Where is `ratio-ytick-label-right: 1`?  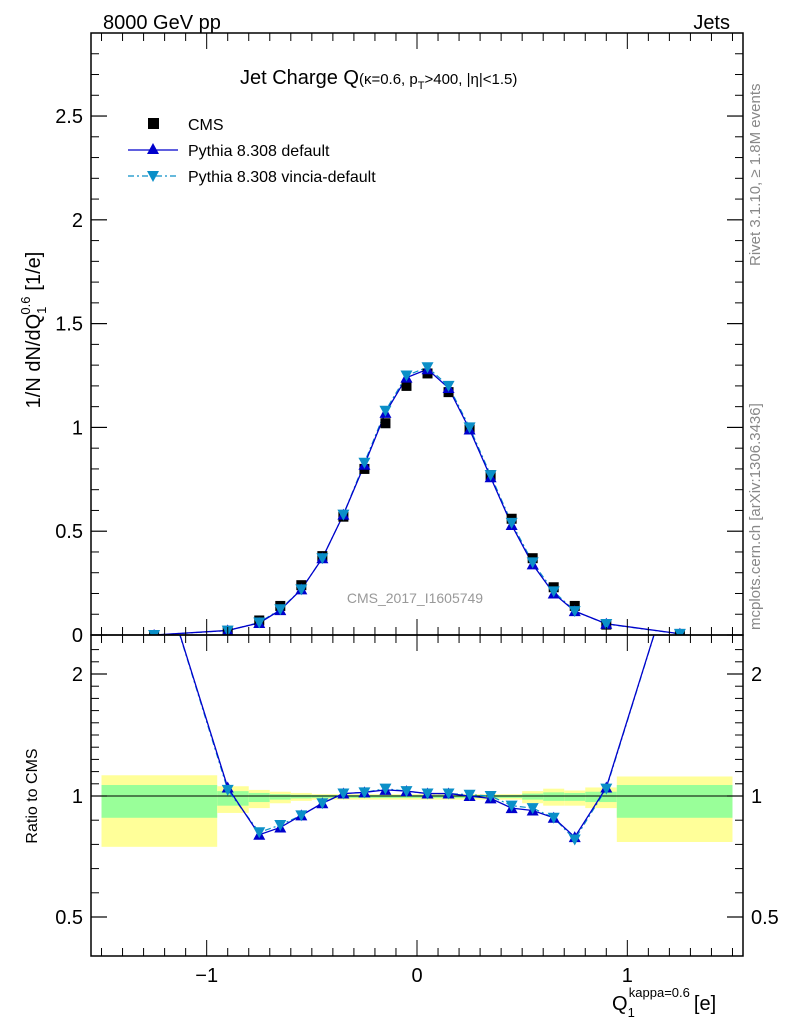 ratio-ytick-label-right: 1 is located at coordinates (756, 797).